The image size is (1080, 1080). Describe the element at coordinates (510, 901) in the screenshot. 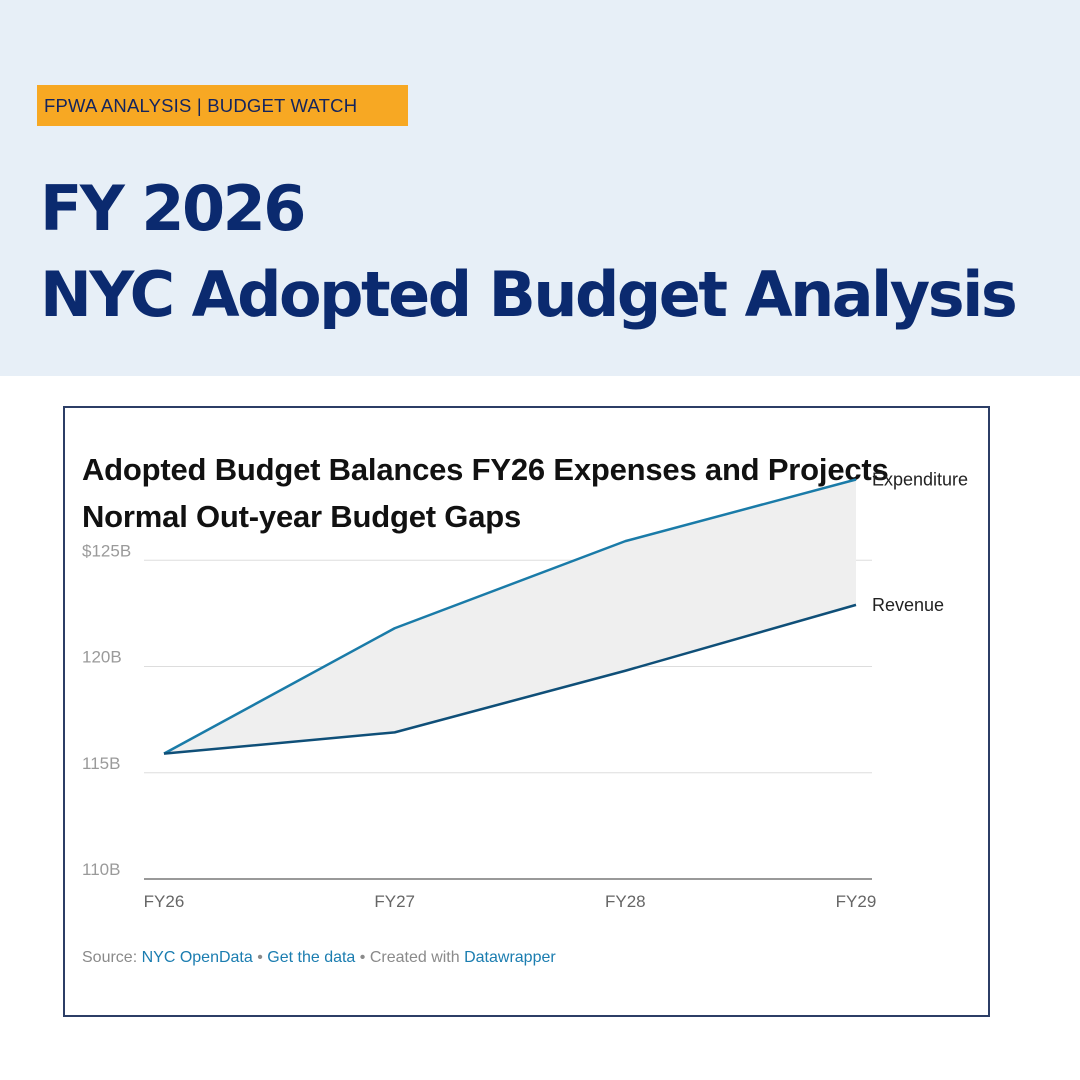

I see `x-axis-ticks: FY26 FY27 FY28 FY29` at that location.